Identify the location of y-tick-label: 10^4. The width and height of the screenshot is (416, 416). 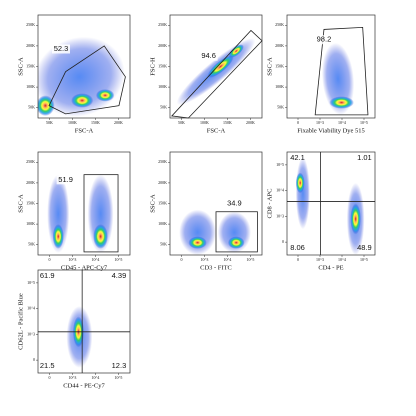
(31, 308).